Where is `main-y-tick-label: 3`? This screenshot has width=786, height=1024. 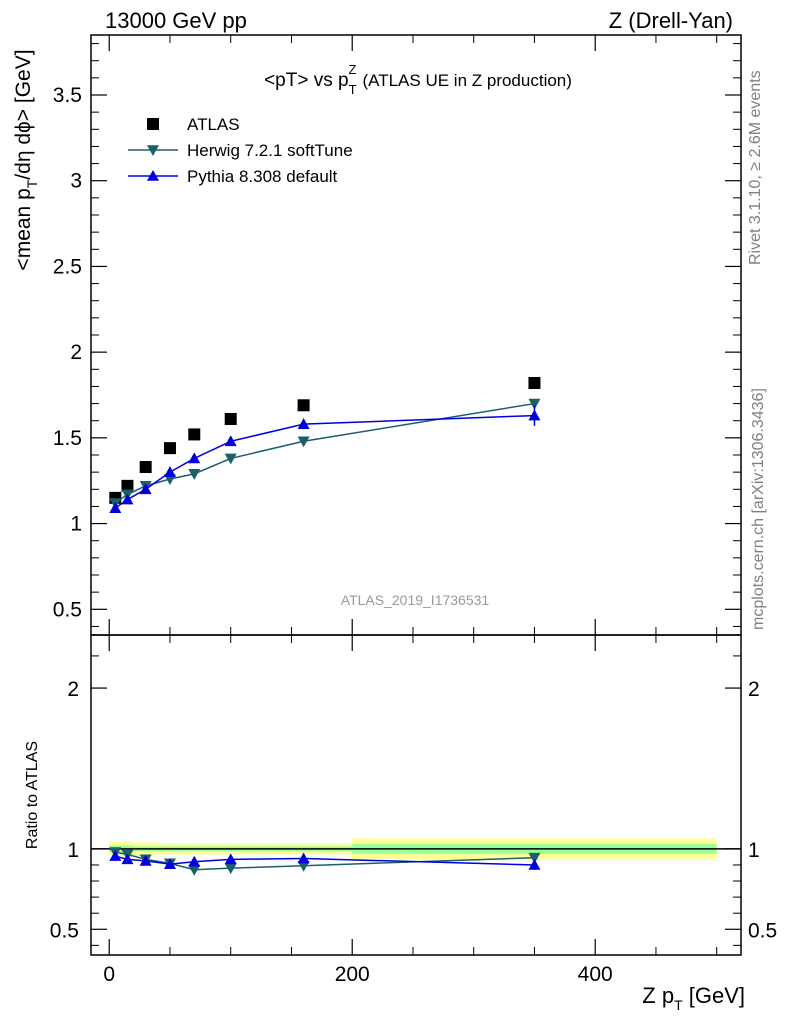
main-y-tick-label: 3 is located at coordinates (76, 181).